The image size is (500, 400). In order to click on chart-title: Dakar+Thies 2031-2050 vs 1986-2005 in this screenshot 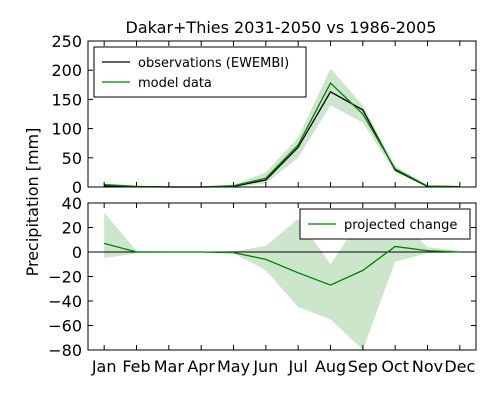, I will do `click(281, 27)`.